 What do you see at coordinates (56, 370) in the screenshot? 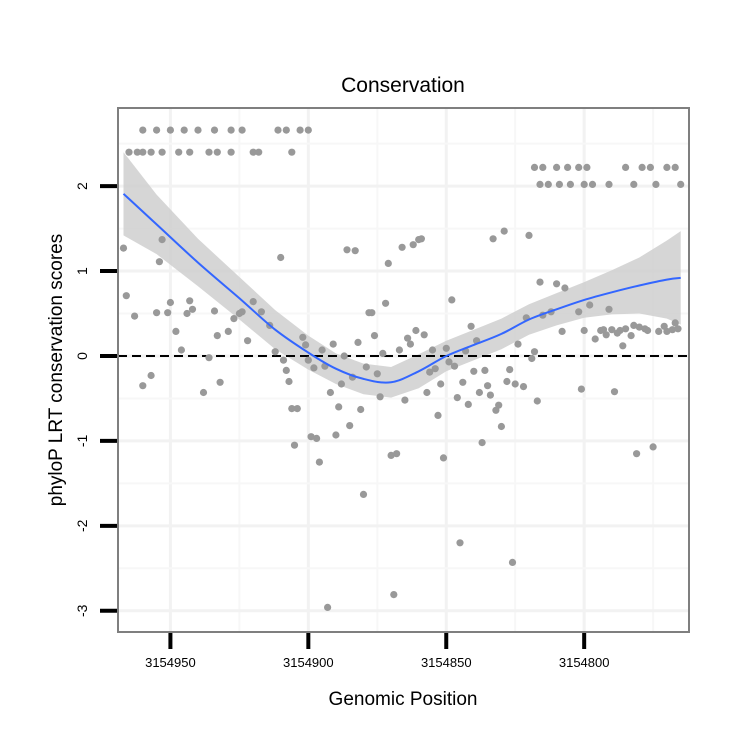
I see `y-axis-label: phyloP LRT conservation scores` at bounding box center [56, 370].